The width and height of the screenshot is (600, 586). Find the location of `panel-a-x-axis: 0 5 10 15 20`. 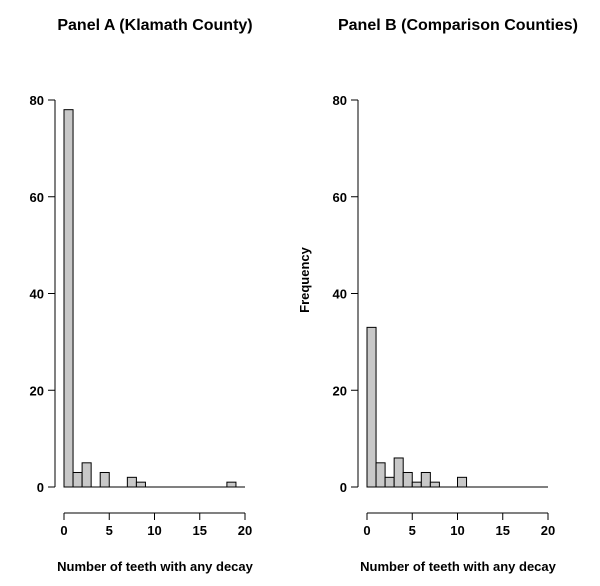

panel-a-x-axis: 0 5 10 15 20 is located at coordinates (156, 525).